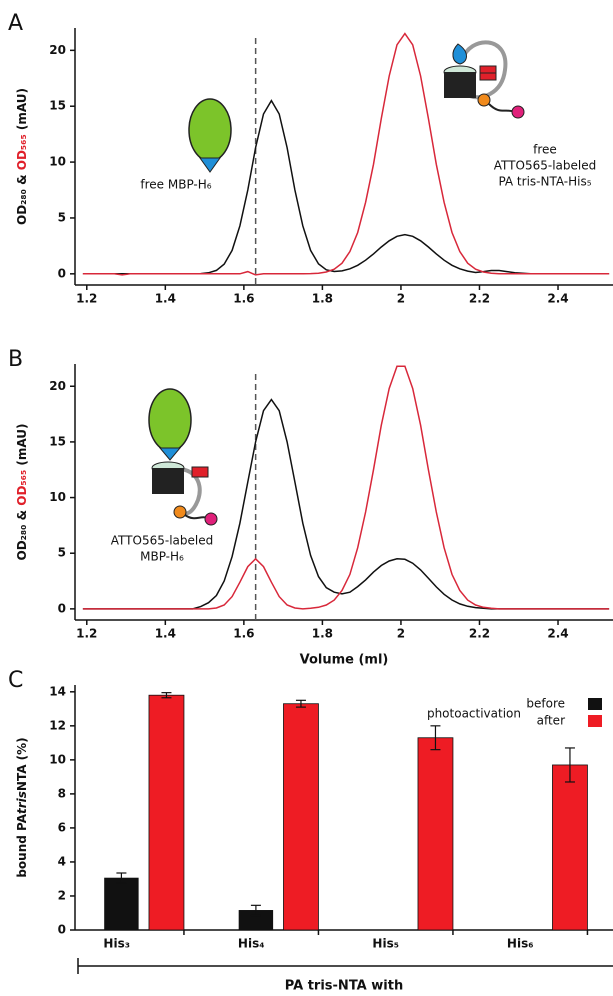  Describe the element at coordinates (15, 680) in the screenshot. I see `panel-label: C` at that location.